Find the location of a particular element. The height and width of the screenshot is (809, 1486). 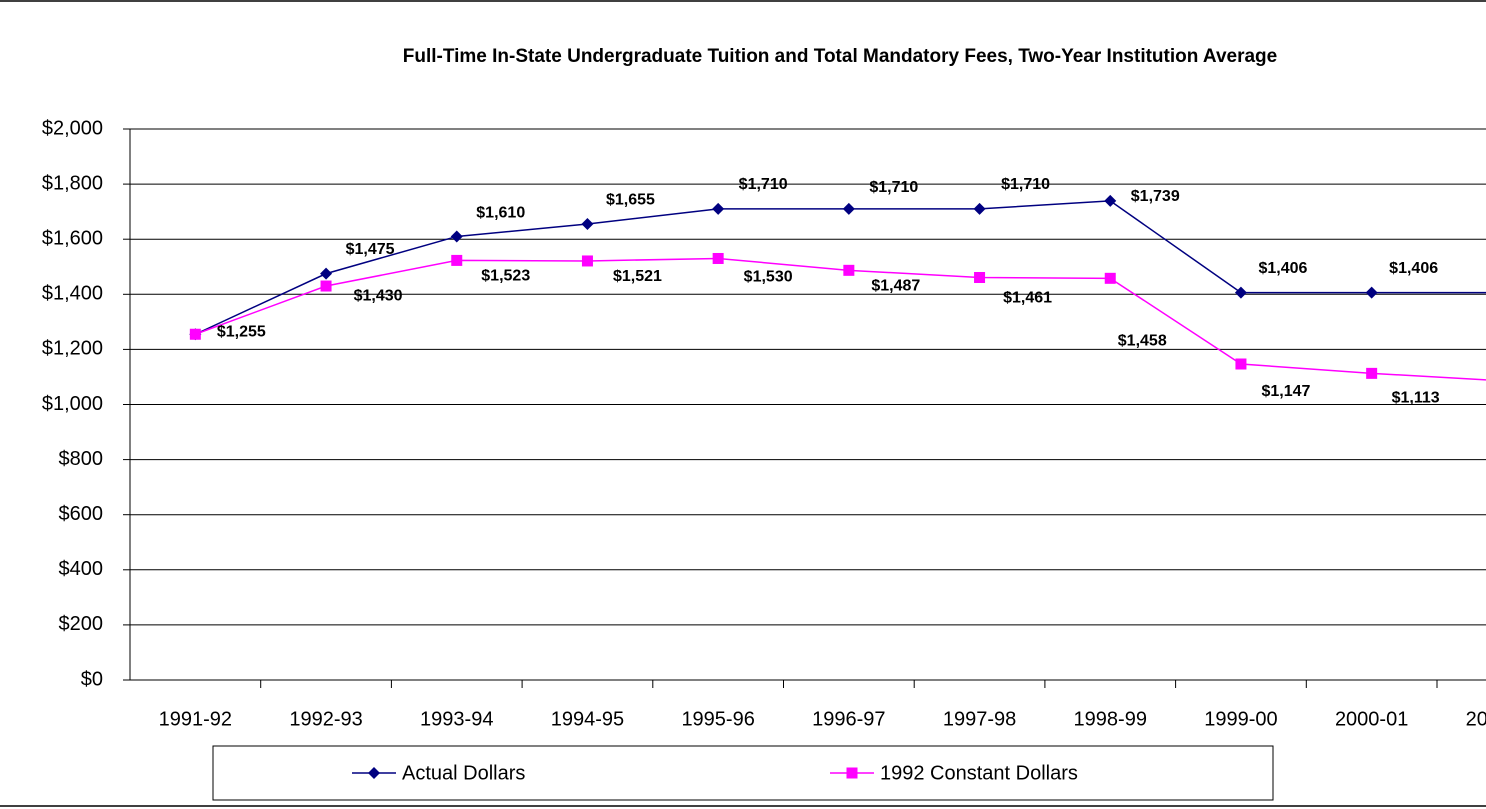

value-label: $1,113 is located at coordinates (1416, 398).